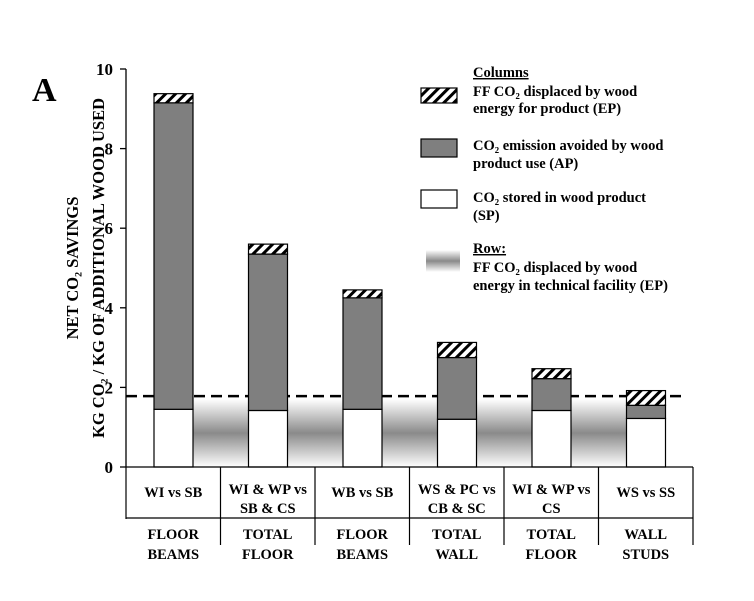  What do you see at coordinates (555, 92) in the screenshot?
I see `legend-ep-text: FF CO₂ displaced by wood` at bounding box center [555, 92].